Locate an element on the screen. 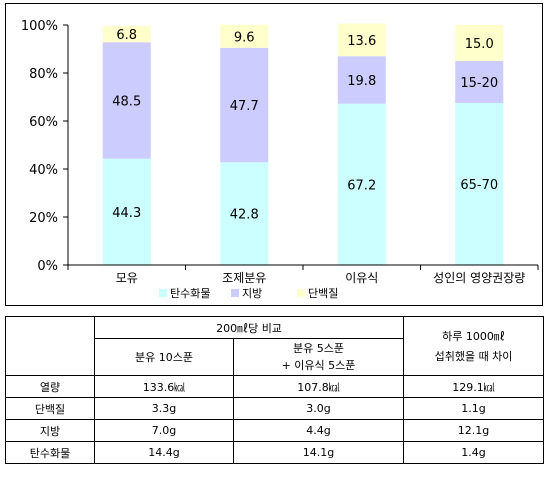  header-diff-line2: 섭취했을 때 차이 is located at coordinates (473, 356).